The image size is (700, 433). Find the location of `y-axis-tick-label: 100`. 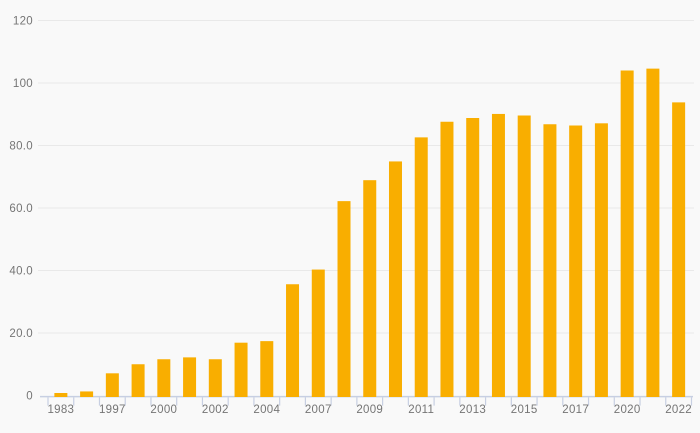

y-axis-tick-label: 100 is located at coordinates (23, 84).